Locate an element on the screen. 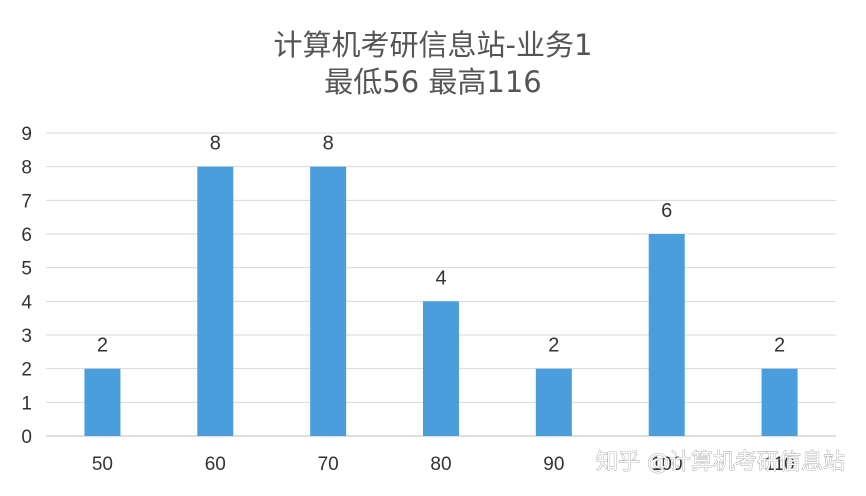 Image resolution: width=866 pixels, height=496 pixels. y-tick-label: 9 is located at coordinates (26, 134).